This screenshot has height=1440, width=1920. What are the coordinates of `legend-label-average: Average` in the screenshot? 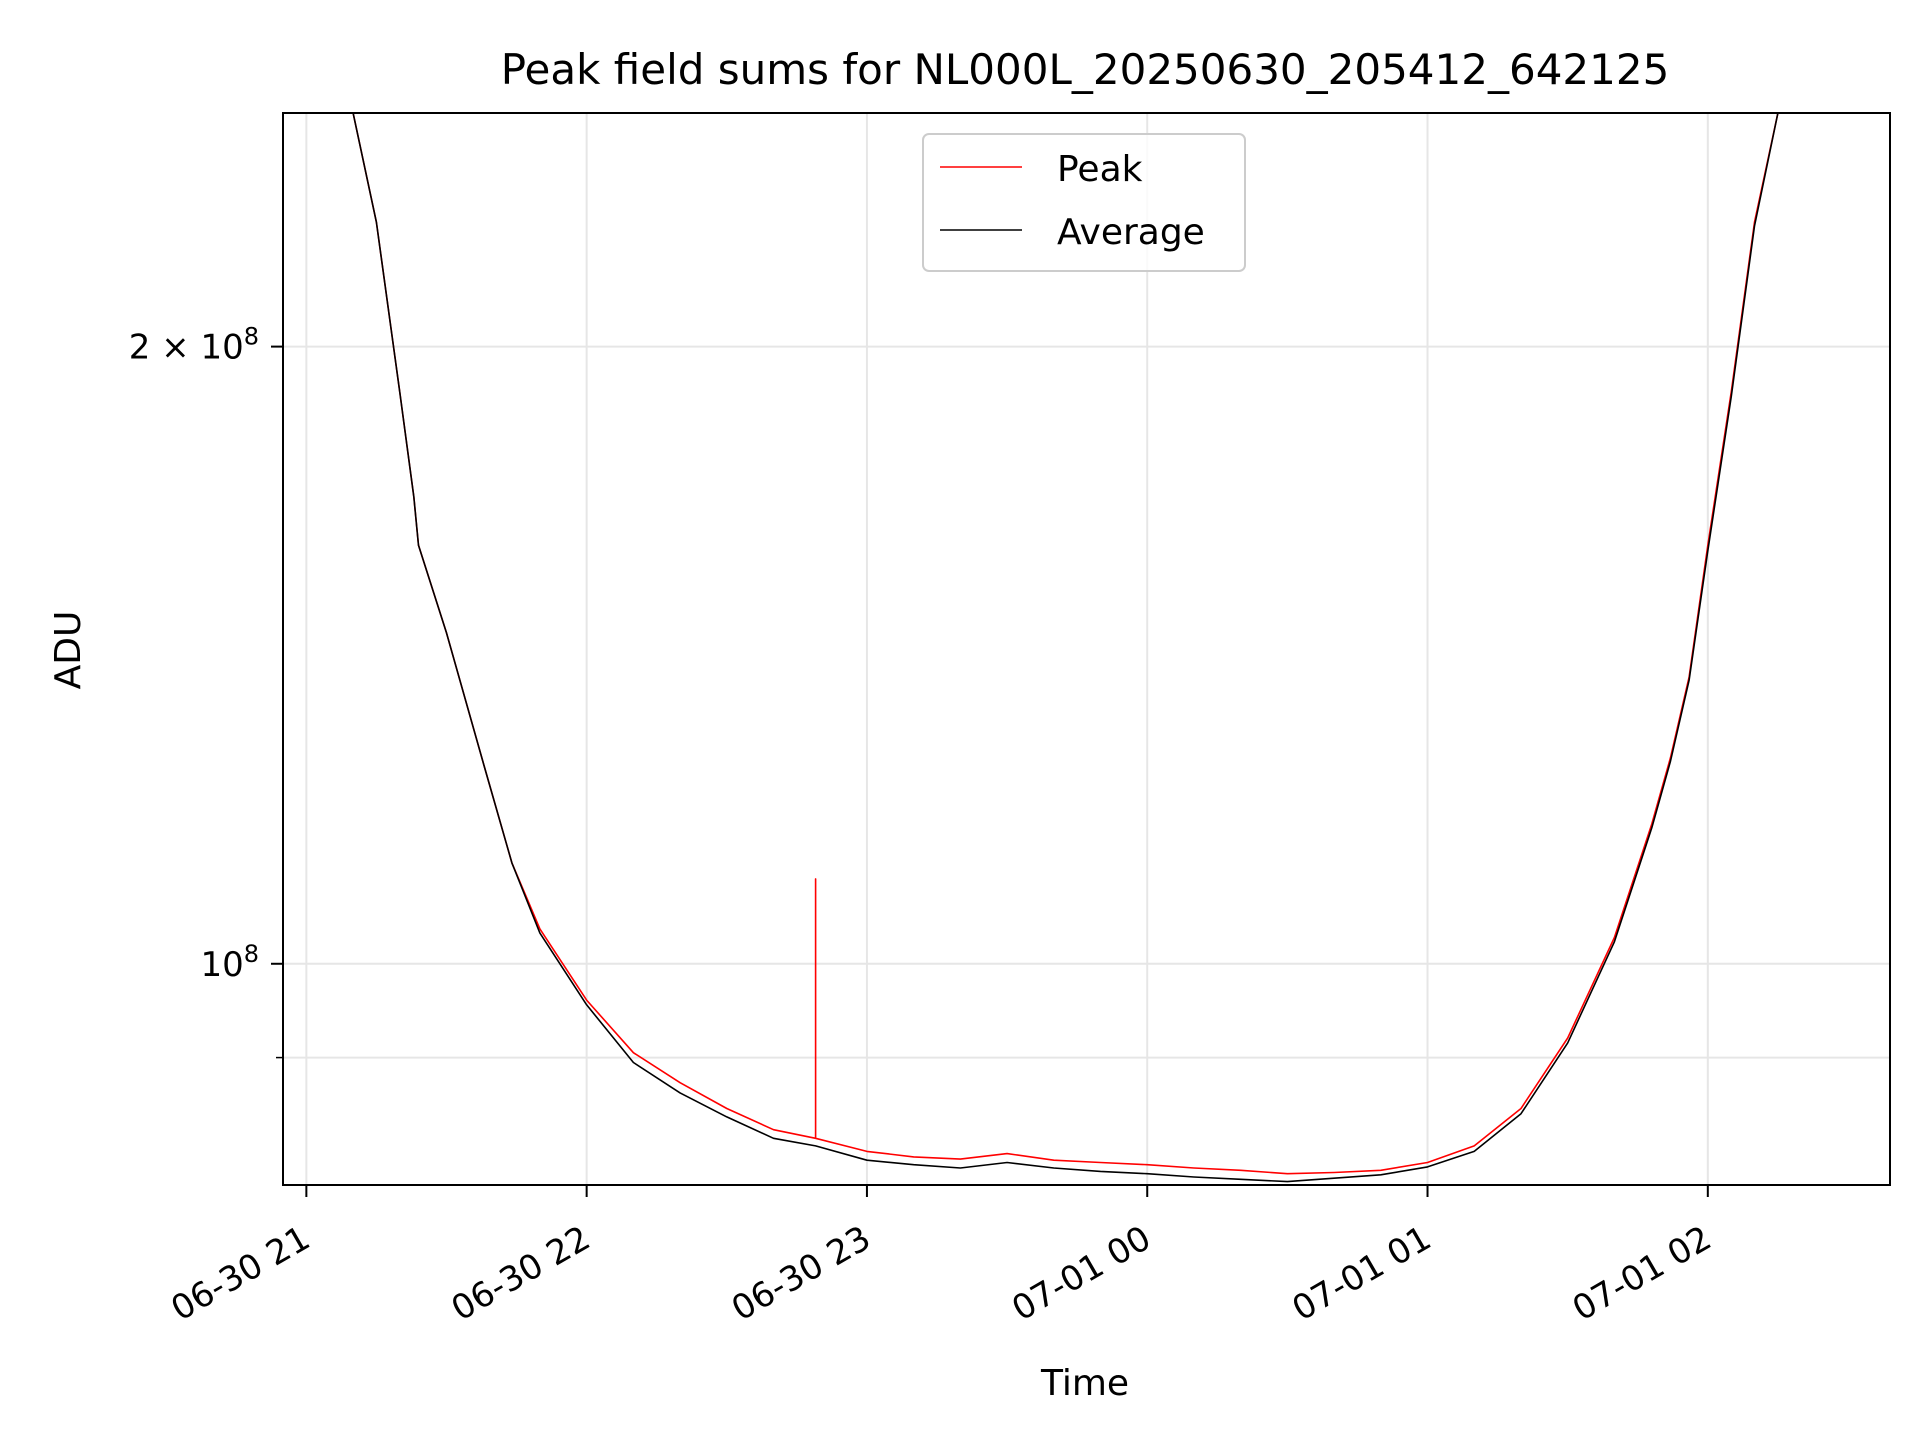 It's located at (1131, 232).